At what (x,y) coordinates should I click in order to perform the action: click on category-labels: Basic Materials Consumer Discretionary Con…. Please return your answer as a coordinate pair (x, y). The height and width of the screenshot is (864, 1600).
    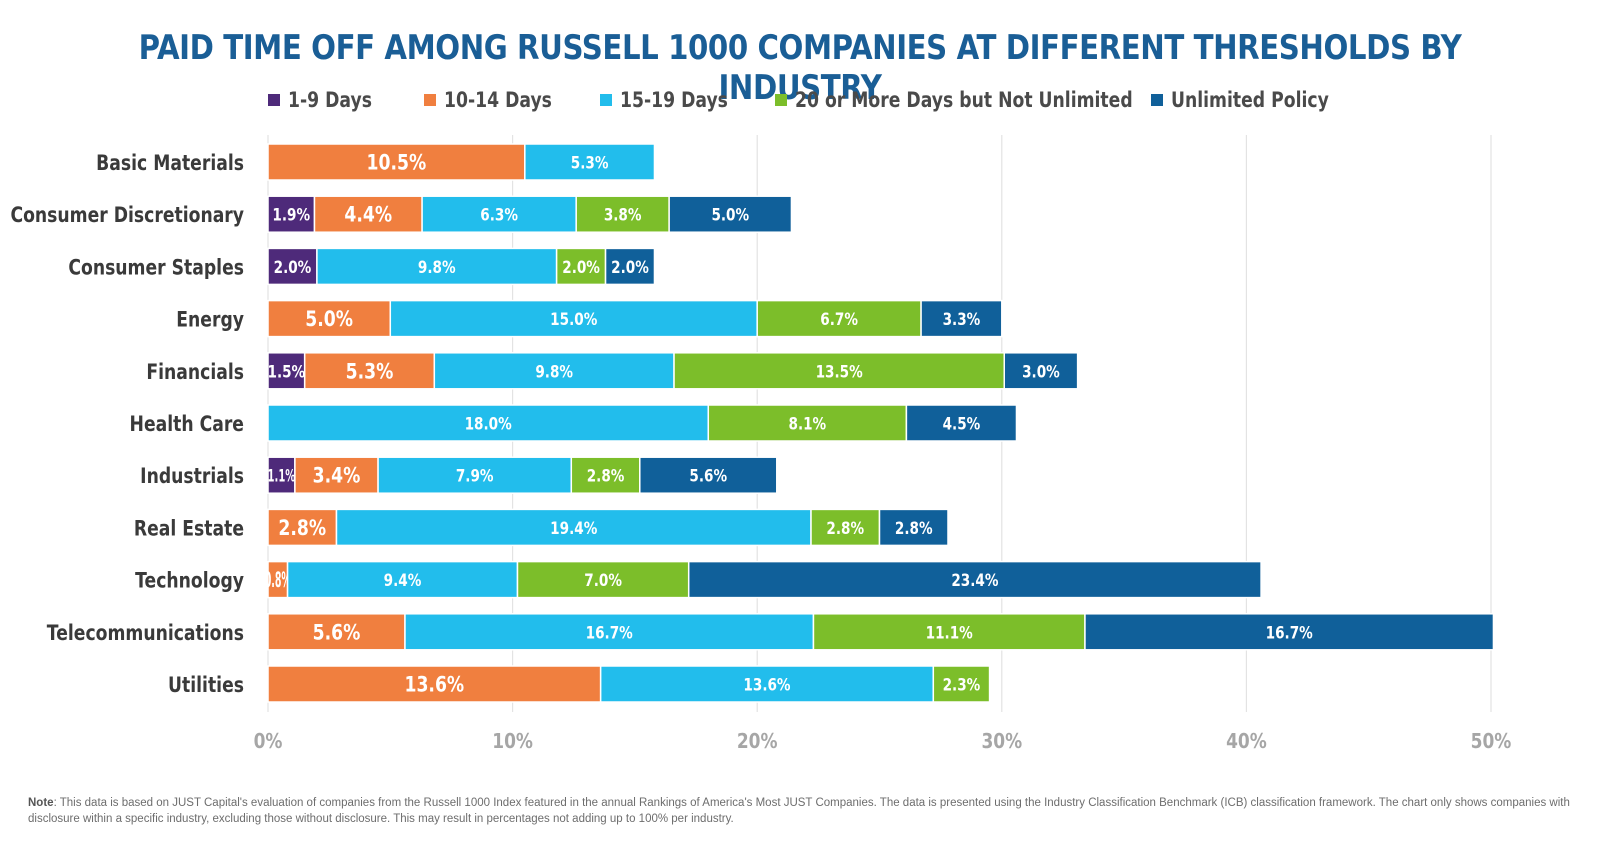
    Looking at the image, I should click on (127, 423).